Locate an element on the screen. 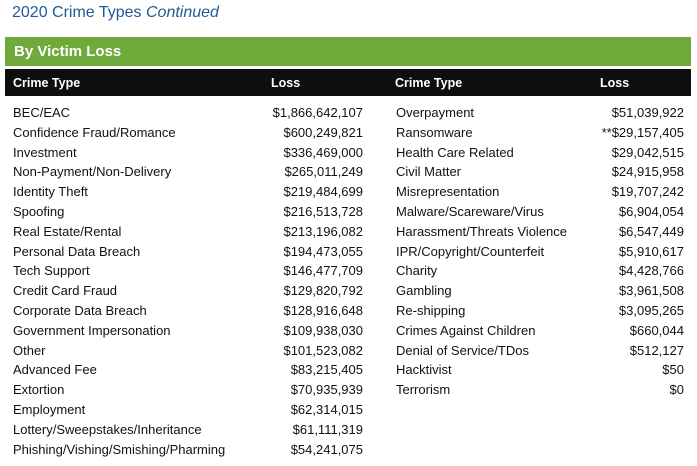  table-row: Charity $4,428,766 is located at coordinates (540, 271).